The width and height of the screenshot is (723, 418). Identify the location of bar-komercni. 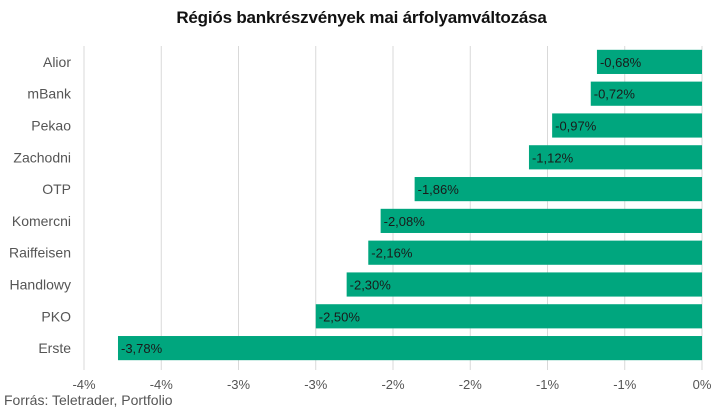
(541, 220).